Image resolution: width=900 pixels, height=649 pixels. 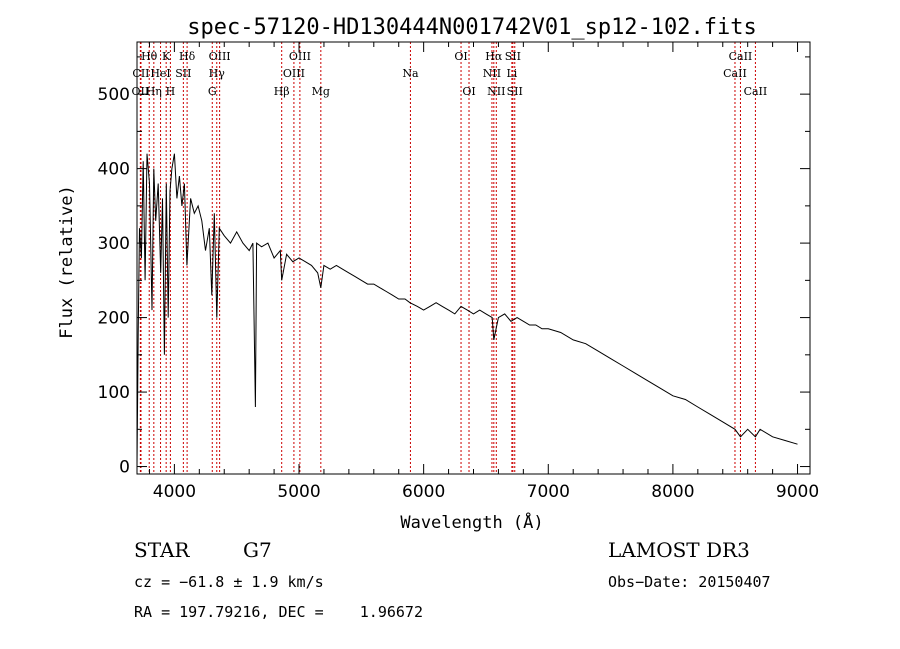 I want to click on x-tick-label: 9000, so click(x=797, y=492).